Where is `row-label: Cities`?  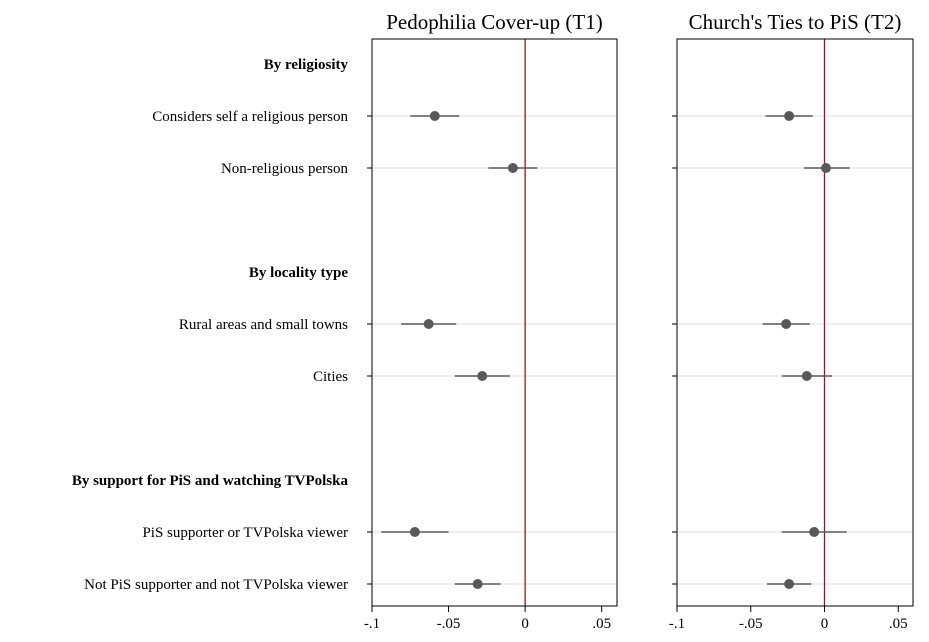 row-label: Cities is located at coordinates (330, 377).